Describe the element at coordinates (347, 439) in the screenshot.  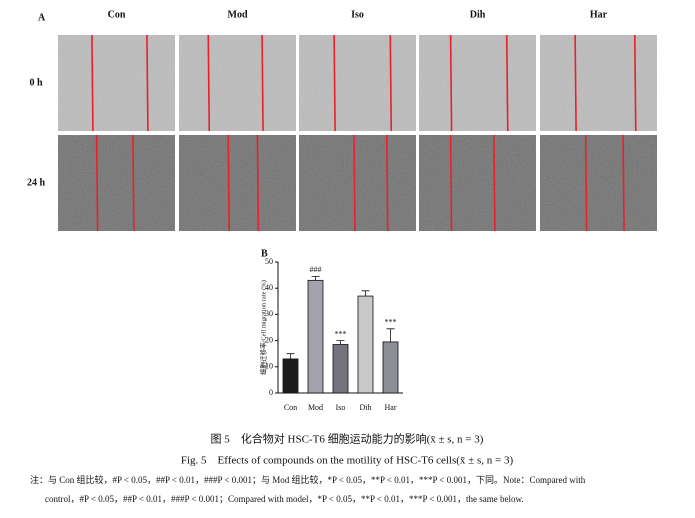
I see `caption-cn: 图 5 化合物对 HSC-T6 细胞运动能力的影响(x̄ ± s, n = 3)` at that location.